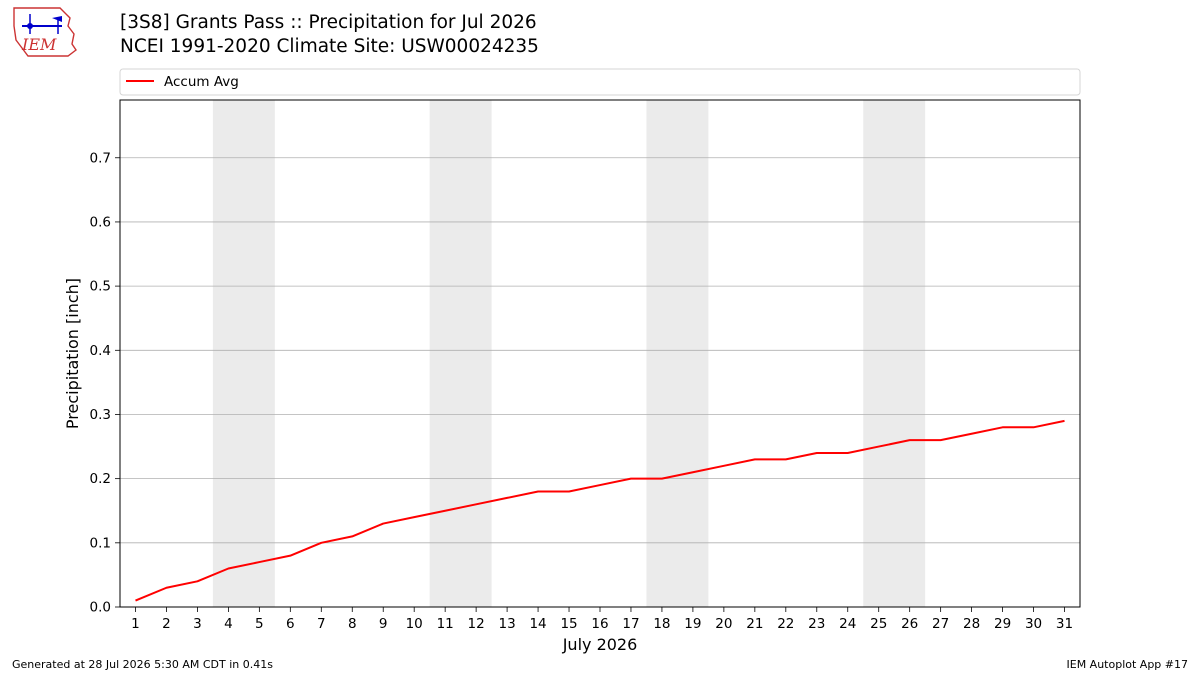 This screenshot has width=1200, height=675. I want to click on y-tick-label: 0.1, so click(100, 543).